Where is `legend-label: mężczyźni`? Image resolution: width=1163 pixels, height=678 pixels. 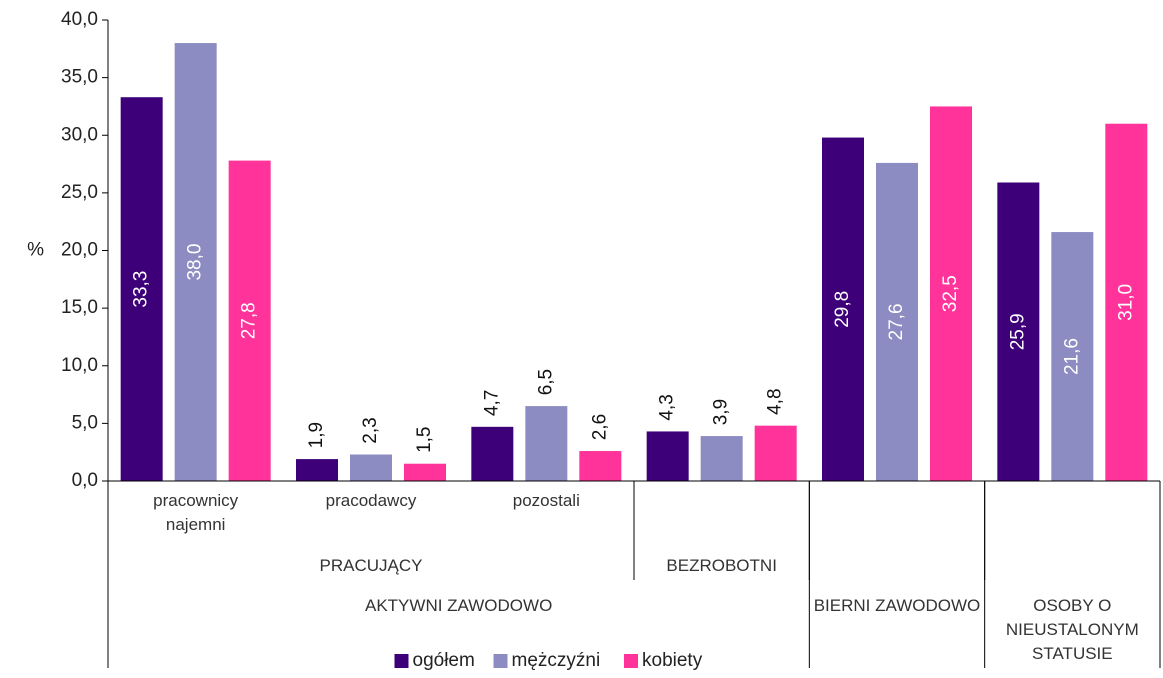 legend-label: mężczyźni is located at coordinates (556, 660).